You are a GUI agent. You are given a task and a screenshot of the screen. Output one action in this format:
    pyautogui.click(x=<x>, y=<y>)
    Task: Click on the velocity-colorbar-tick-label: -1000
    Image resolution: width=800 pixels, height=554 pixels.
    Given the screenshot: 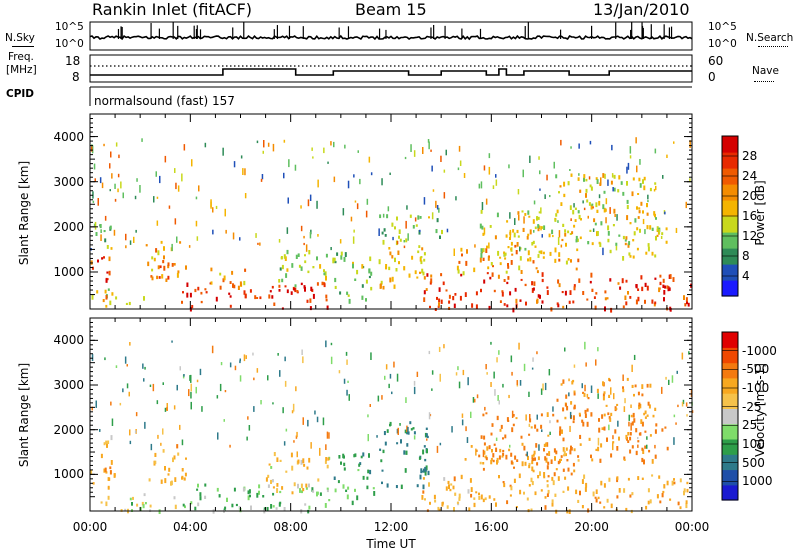 What is the action you would take?
    pyautogui.click(x=759, y=350)
    